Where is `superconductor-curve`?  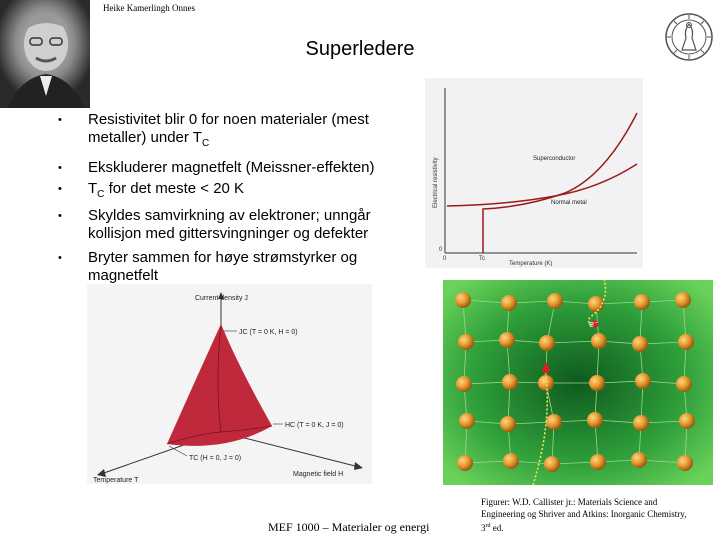 superconductor-curve is located at coordinates (560, 182).